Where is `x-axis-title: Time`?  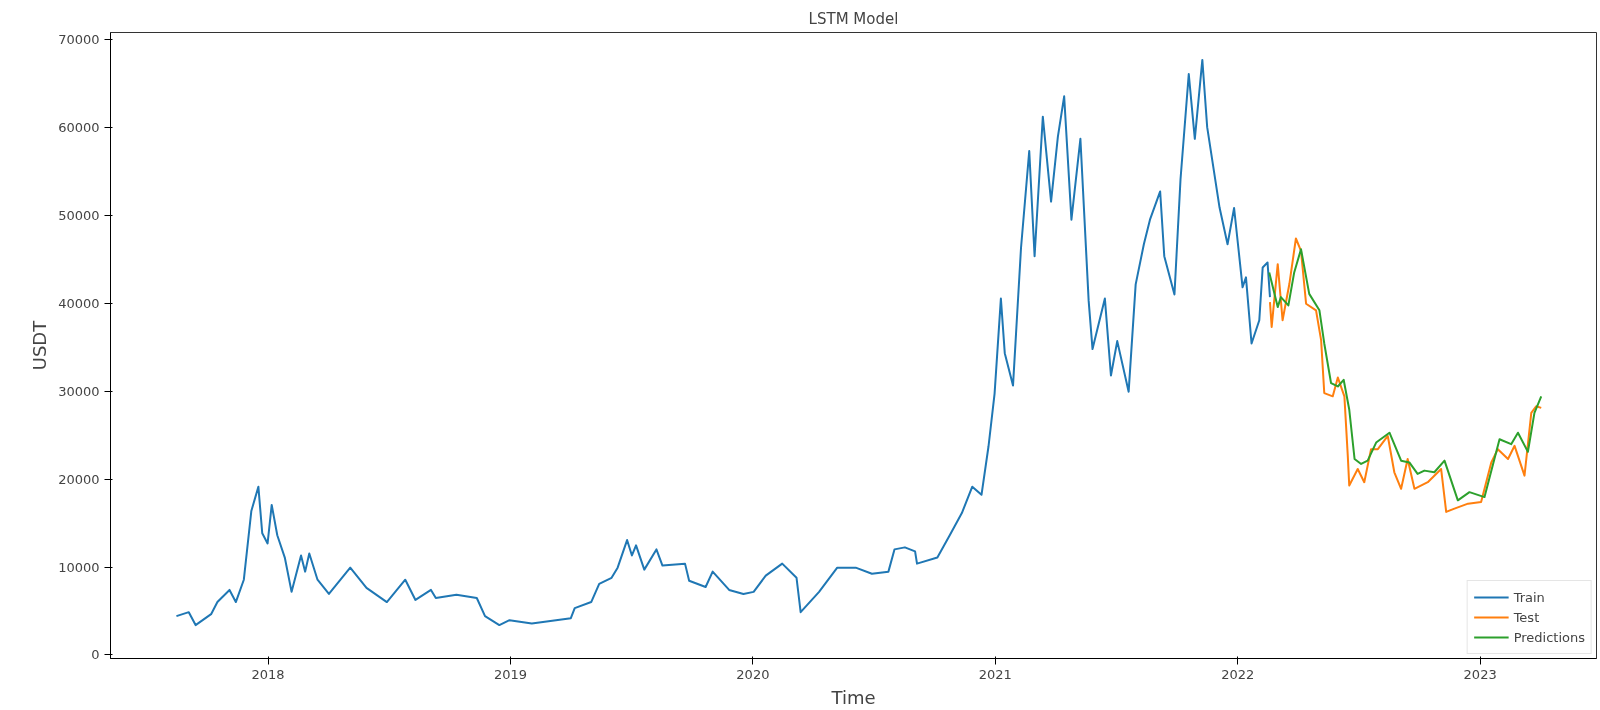
x-axis-title: Time is located at coordinates (853, 697).